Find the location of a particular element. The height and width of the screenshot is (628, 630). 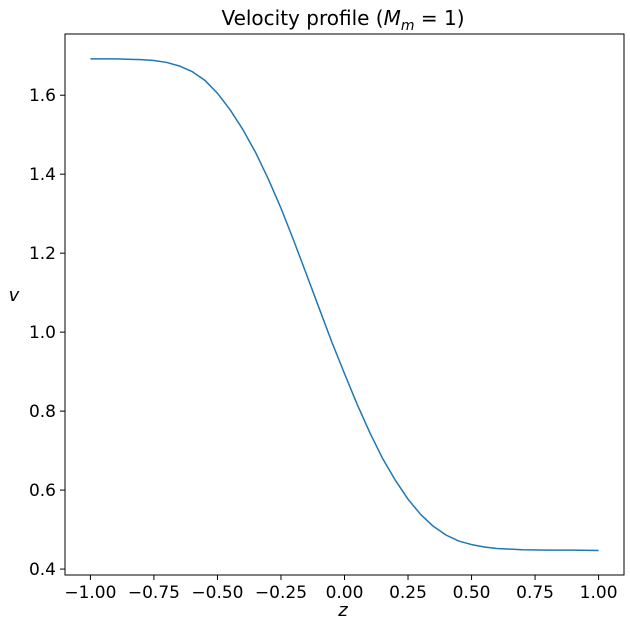

x-tick-label: −0.50 is located at coordinates (217, 593).